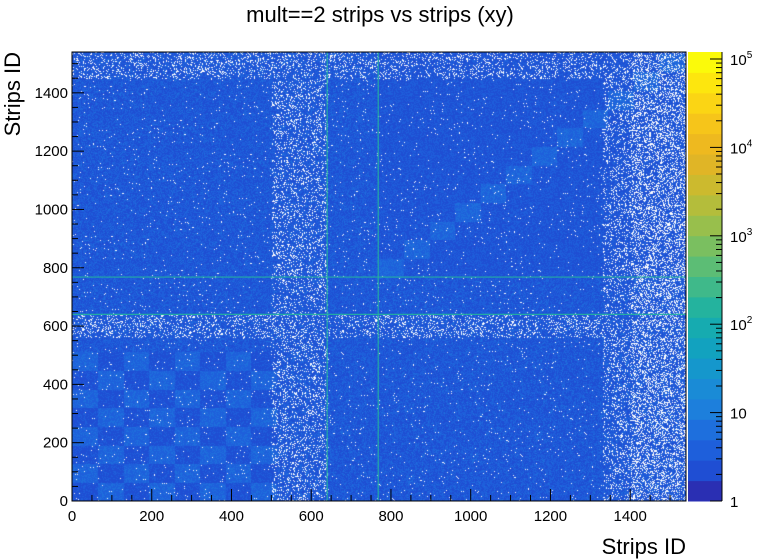  What do you see at coordinates (731, 280) in the screenshot?
I see `color-scale-axis: 1 10 10² 10³ 10⁴ 10⁵` at bounding box center [731, 280].